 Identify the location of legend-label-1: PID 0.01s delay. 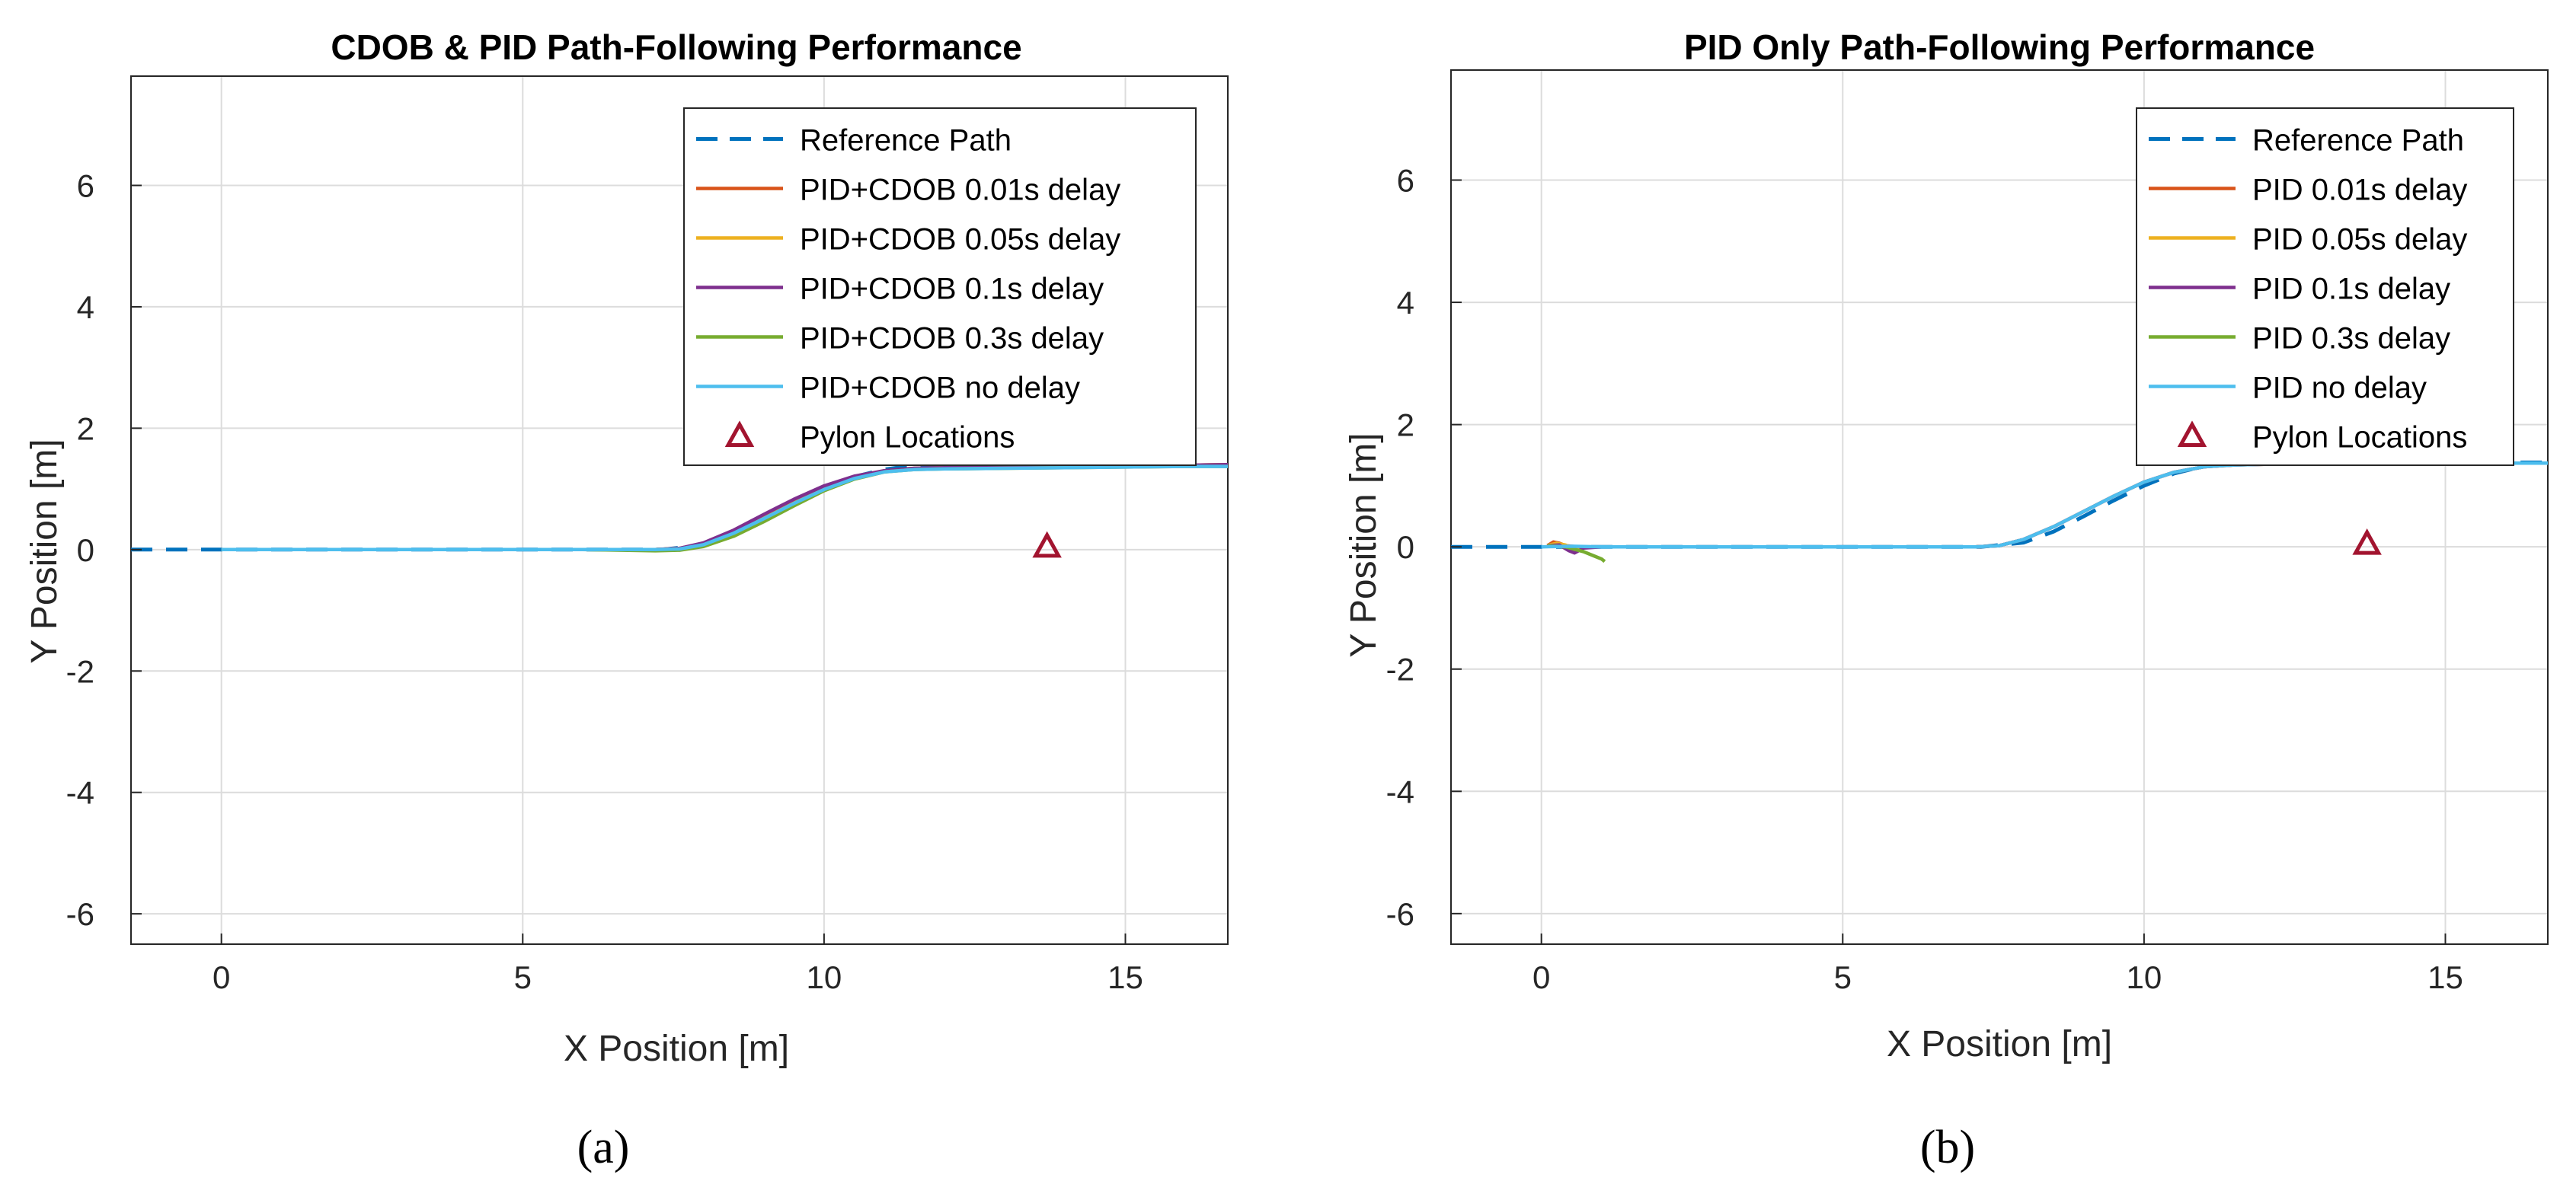
(2359, 190).